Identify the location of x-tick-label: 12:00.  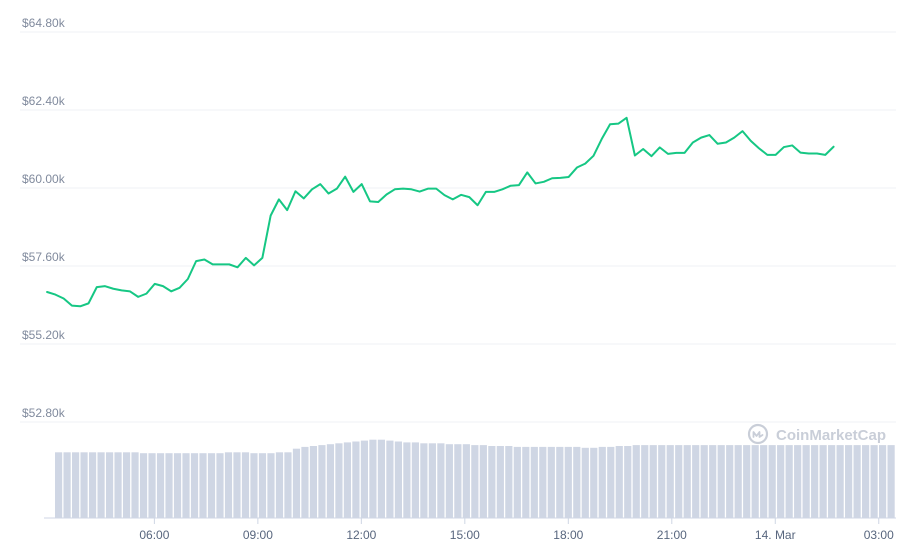
(361, 535).